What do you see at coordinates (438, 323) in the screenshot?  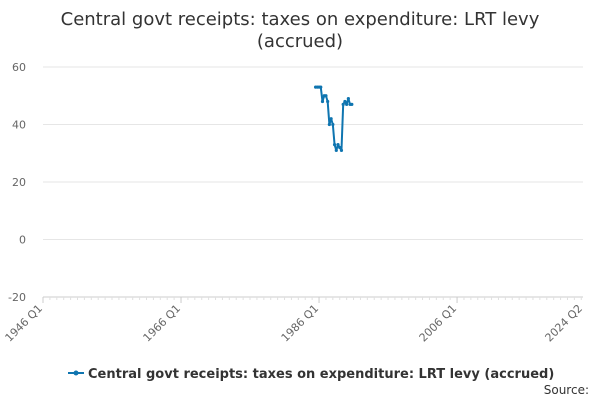 I see `x-tick-label: 2006 Q1` at bounding box center [438, 323].